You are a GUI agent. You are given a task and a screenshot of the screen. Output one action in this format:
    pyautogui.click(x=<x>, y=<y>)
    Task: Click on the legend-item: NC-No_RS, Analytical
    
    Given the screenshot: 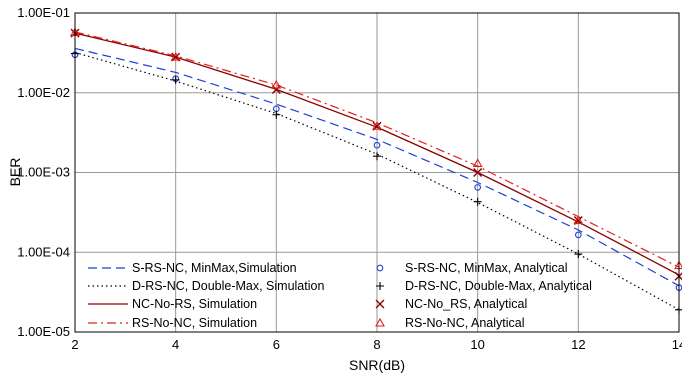 What is the action you would take?
    pyautogui.click(x=451, y=304)
    